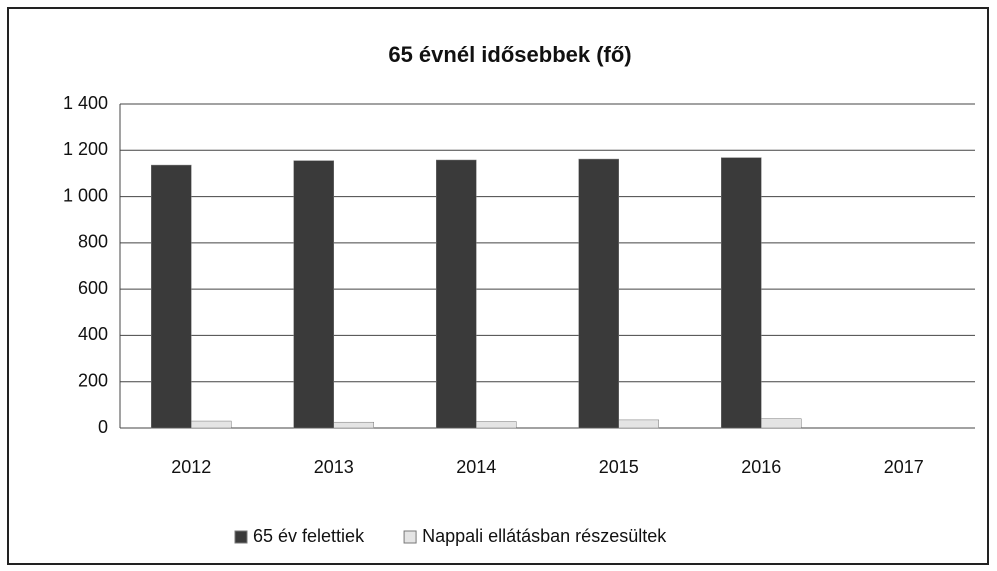  What do you see at coordinates (544, 536) in the screenshot?
I see `legend-label: Nappali ellátásban részesültek` at bounding box center [544, 536].